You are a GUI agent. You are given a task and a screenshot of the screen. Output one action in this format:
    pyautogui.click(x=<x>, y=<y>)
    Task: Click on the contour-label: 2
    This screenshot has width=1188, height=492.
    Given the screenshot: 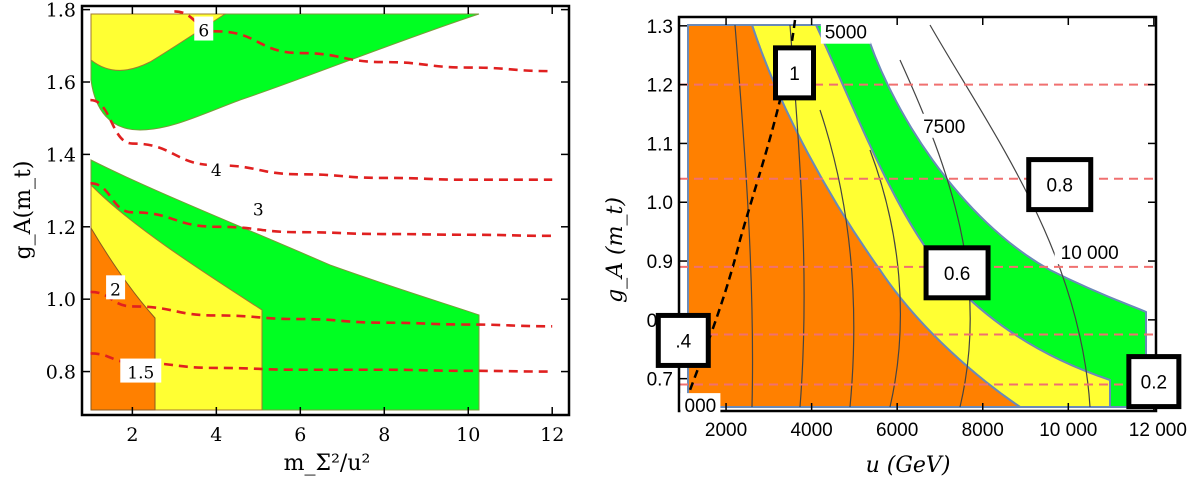 What is the action you would take?
    pyautogui.click(x=115, y=290)
    